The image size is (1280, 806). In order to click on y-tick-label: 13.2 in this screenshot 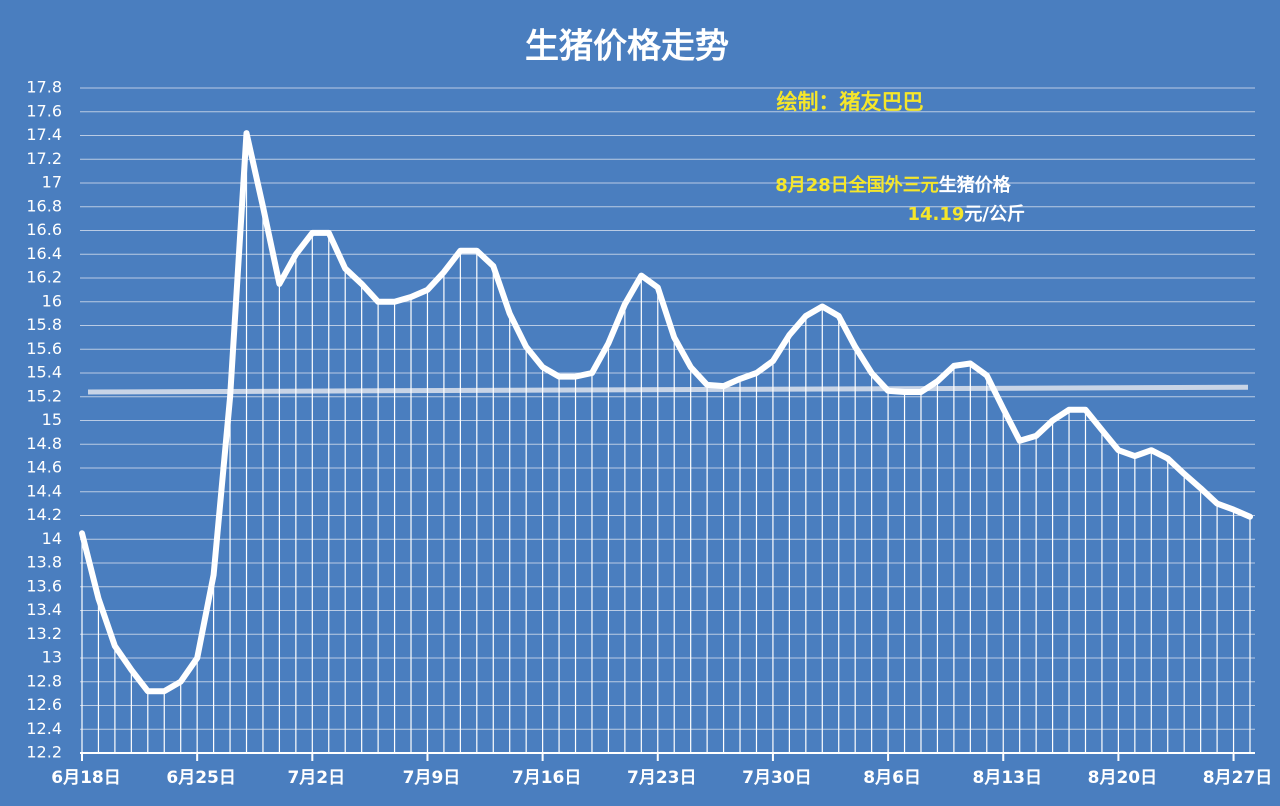, I will do `click(44, 633)`.